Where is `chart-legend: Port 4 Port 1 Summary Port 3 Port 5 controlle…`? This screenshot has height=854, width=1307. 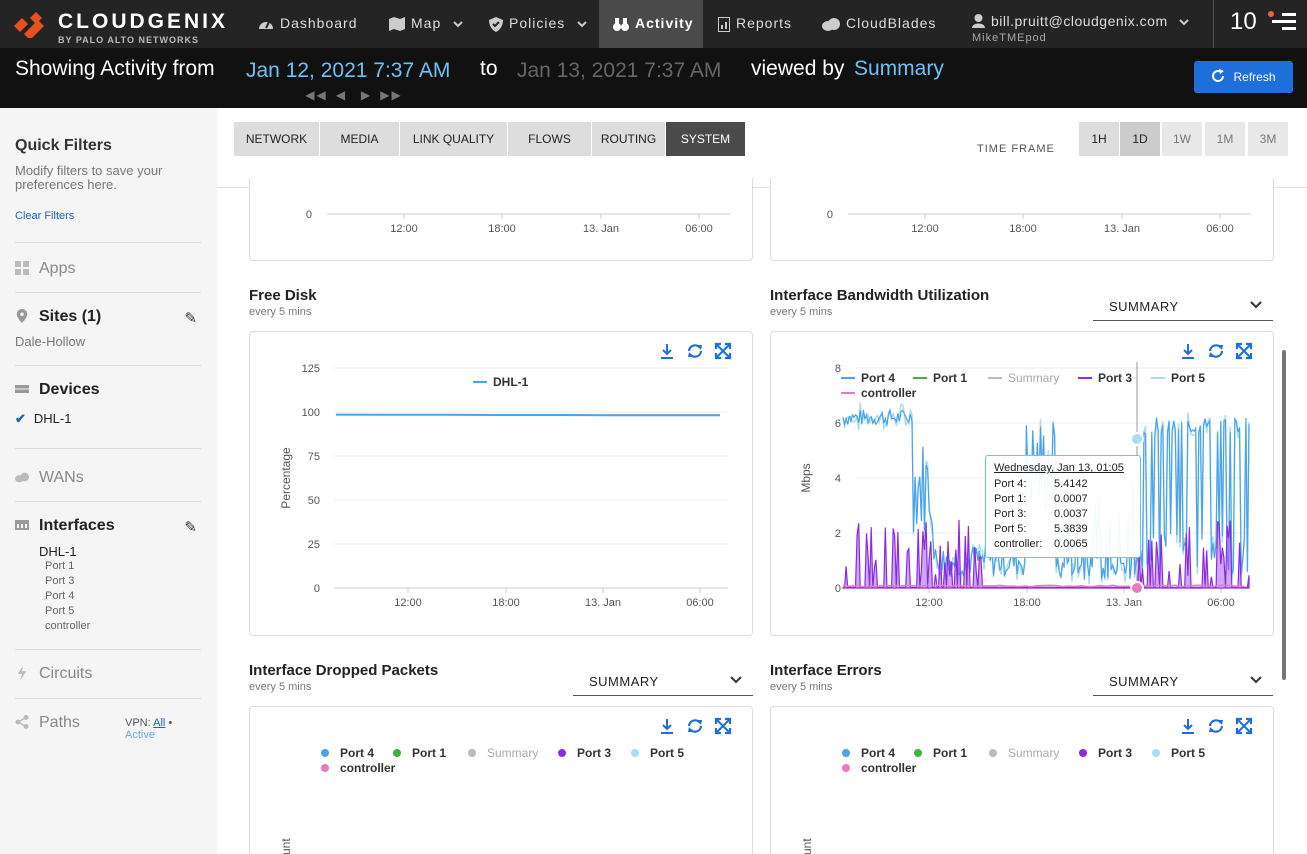 chart-legend: Port 4 Port 1 Summary Port 3 Port 5 controlle… is located at coordinates (502, 760).